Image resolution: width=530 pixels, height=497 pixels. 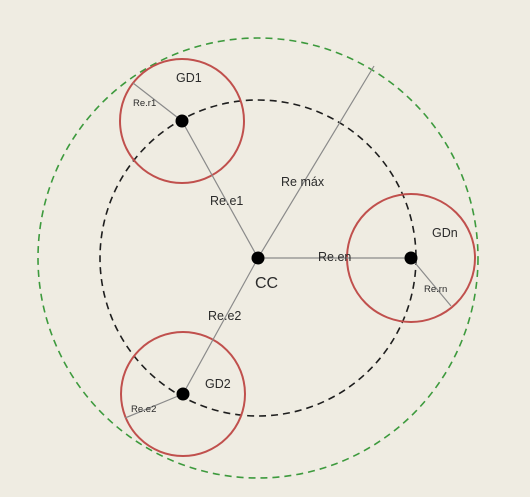 I want to click on gd2-label: GD2, so click(x=218, y=384).